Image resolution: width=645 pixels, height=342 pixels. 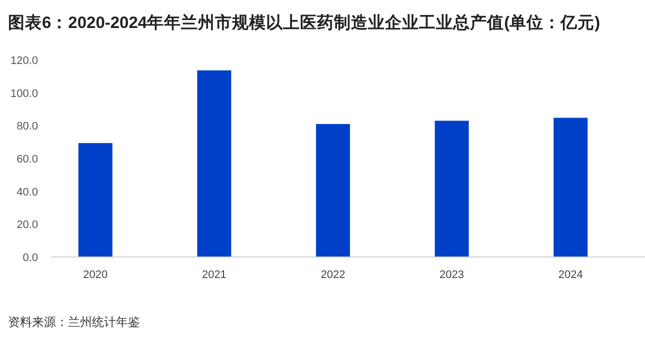 What do you see at coordinates (452, 275) in the screenshot?
I see `x-tick-label: 2023` at bounding box center [452, 275].